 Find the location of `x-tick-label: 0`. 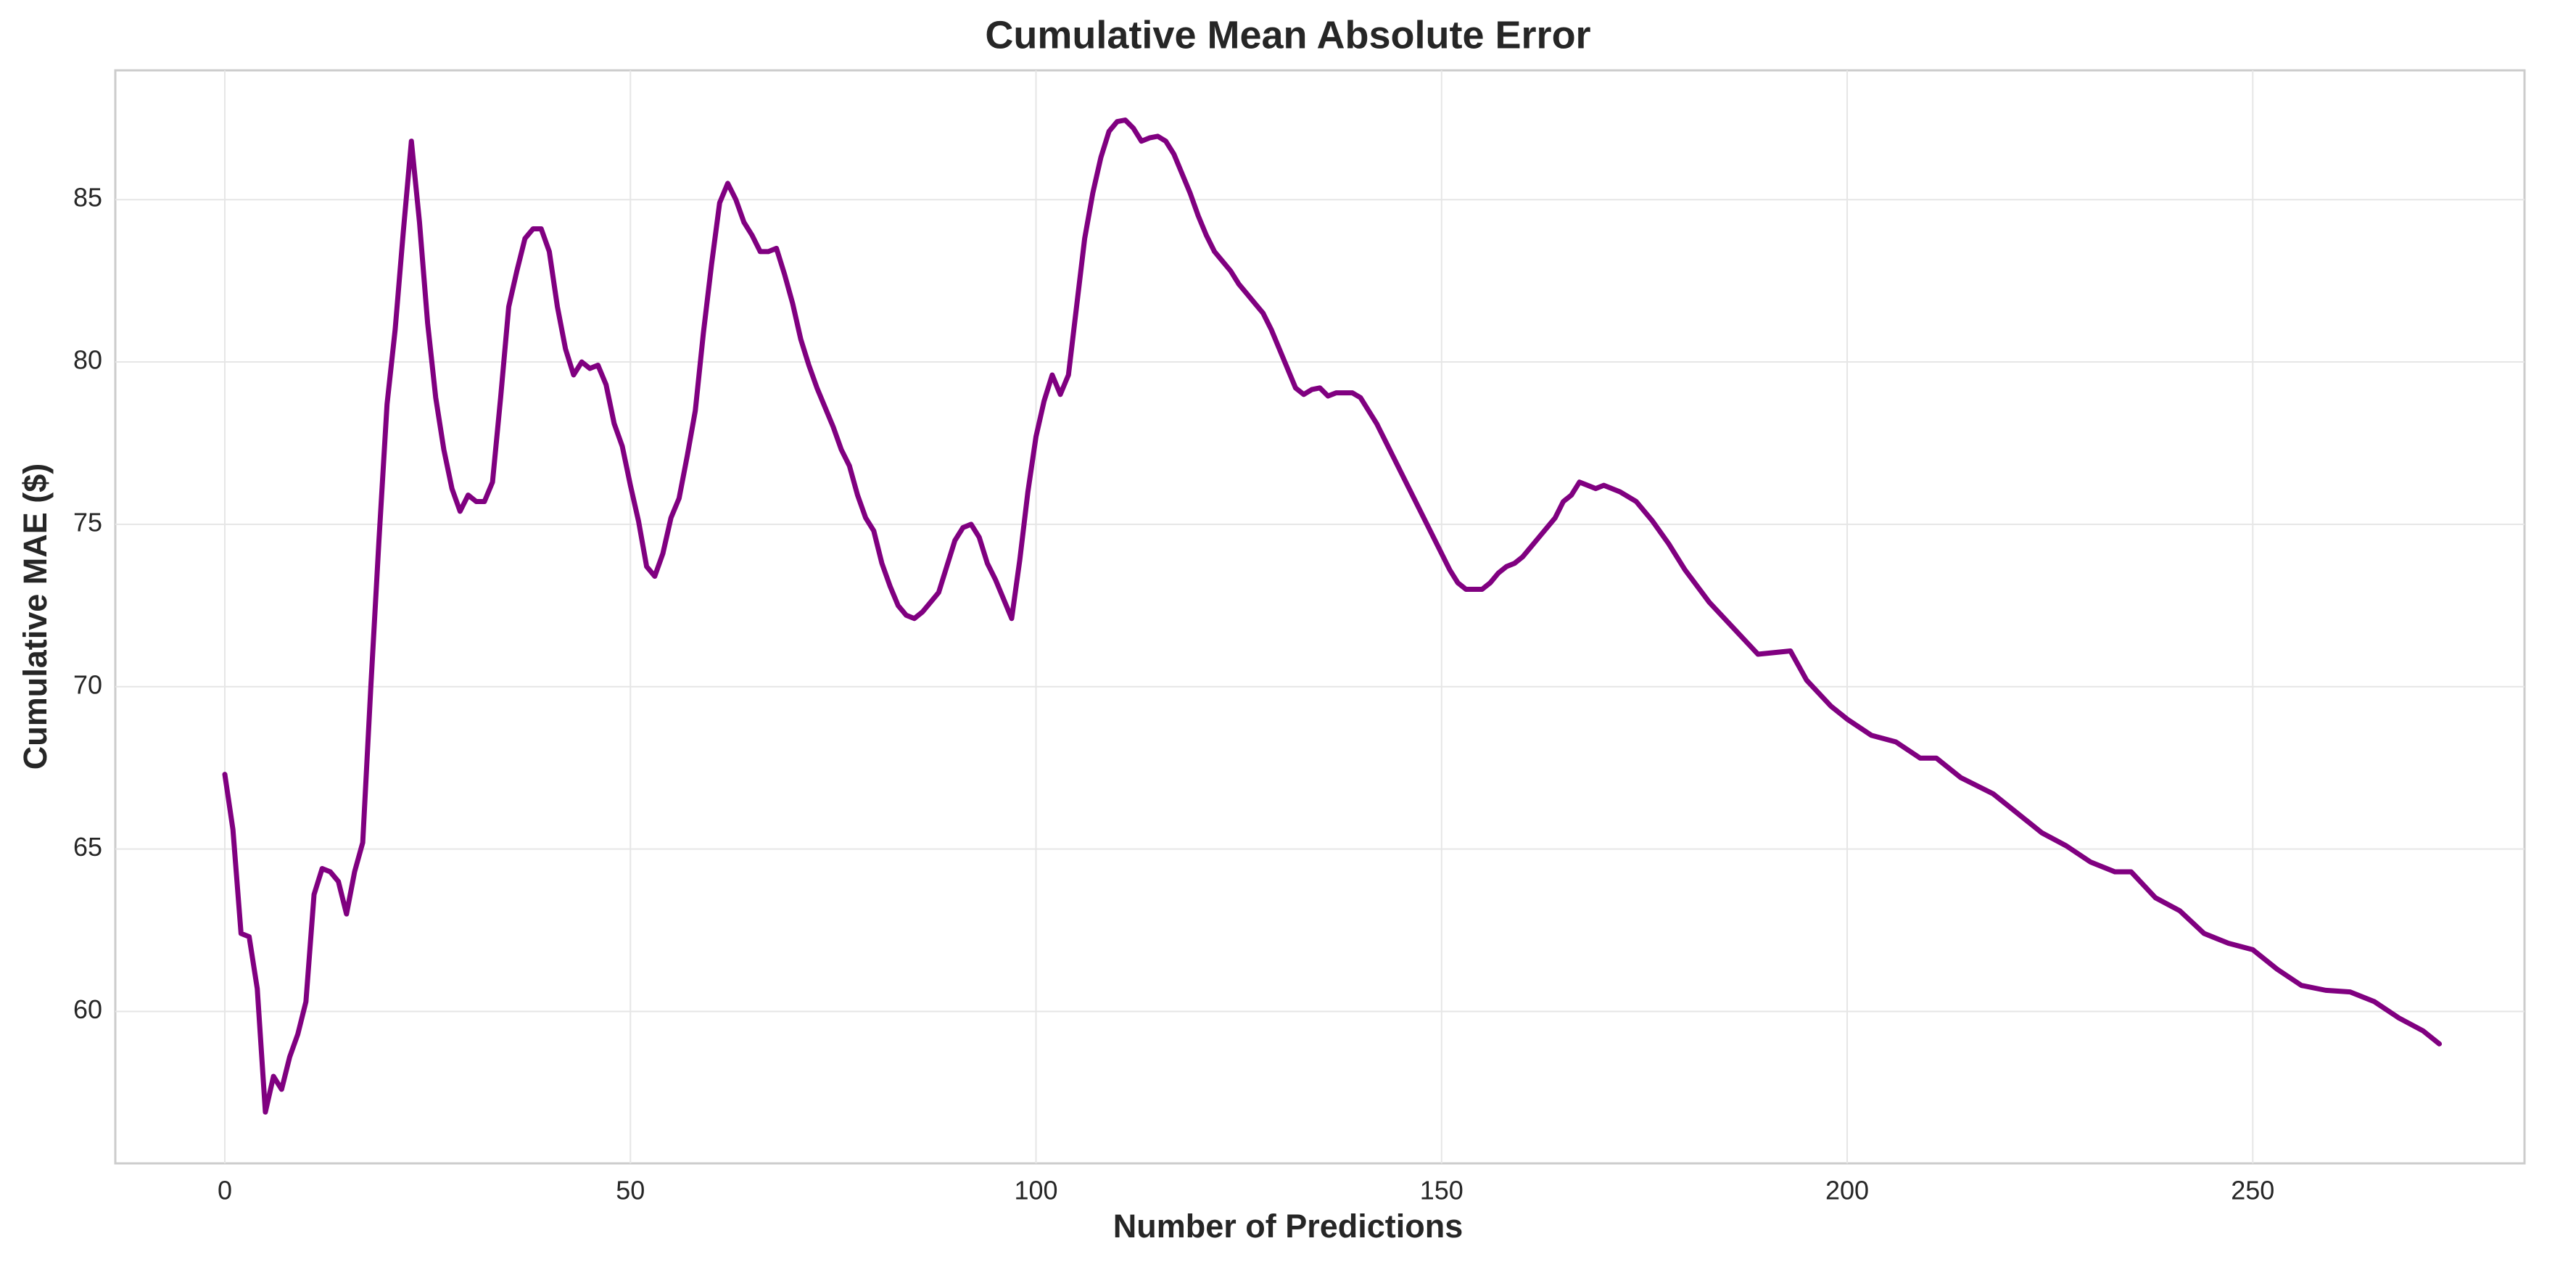

x-tick-label: 0 is located at coordinates (225, 1190).